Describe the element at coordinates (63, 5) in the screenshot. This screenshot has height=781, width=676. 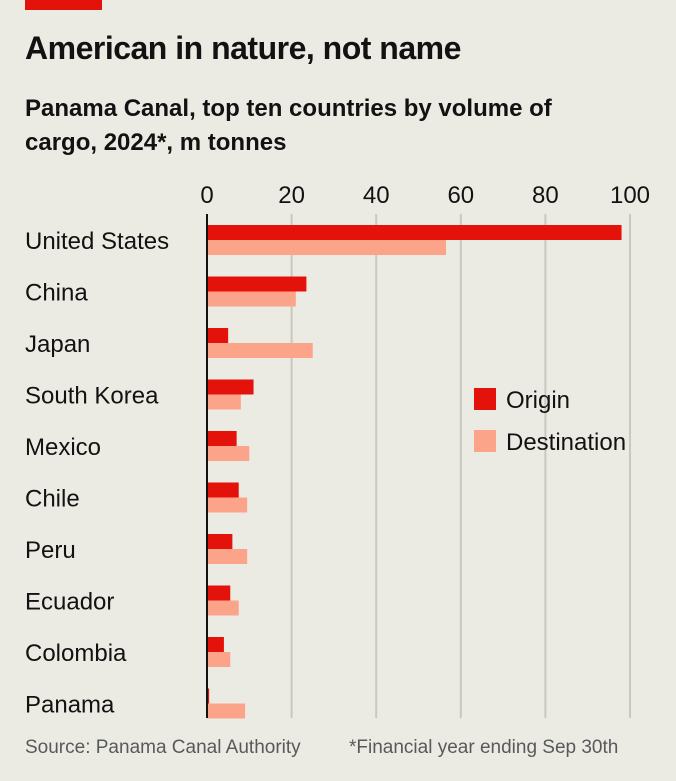
I see `brand-tag` at that location.